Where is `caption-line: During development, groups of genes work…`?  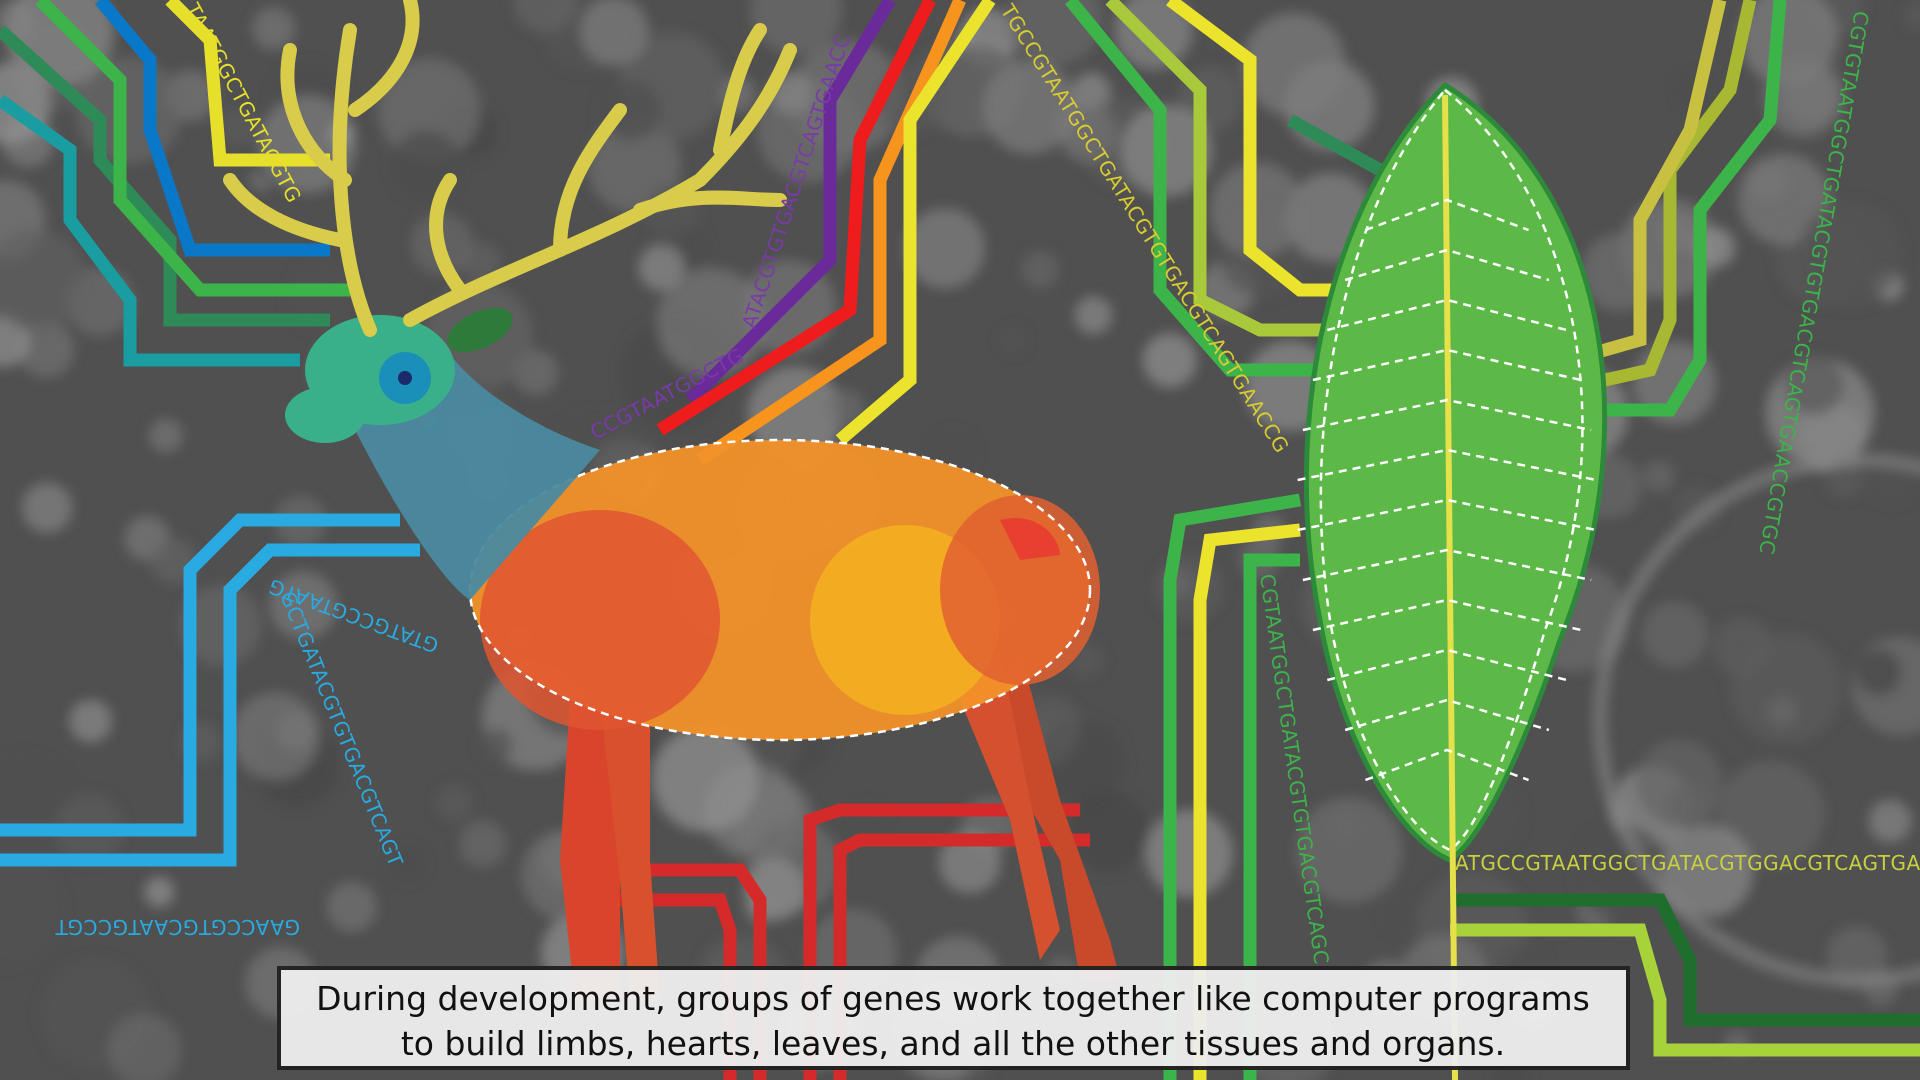
caption-line: During development, groups of genes work… is located at coordinates (953, 998).